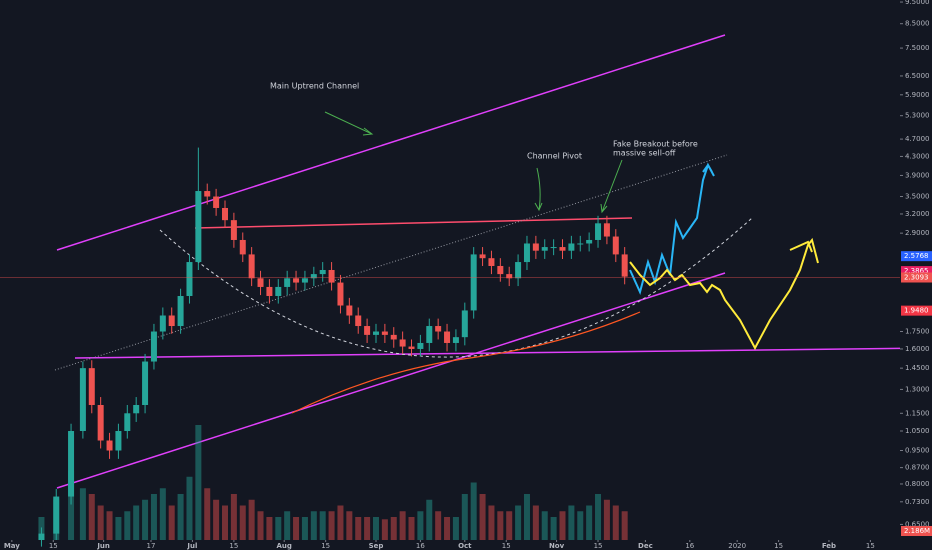 Image resolution: width=932 pixels, height=550 pixels. What do you see at coordinates (916, 256) in the screenshot?
I see `price-label: 2.5768` at bounding box center [916, 256].